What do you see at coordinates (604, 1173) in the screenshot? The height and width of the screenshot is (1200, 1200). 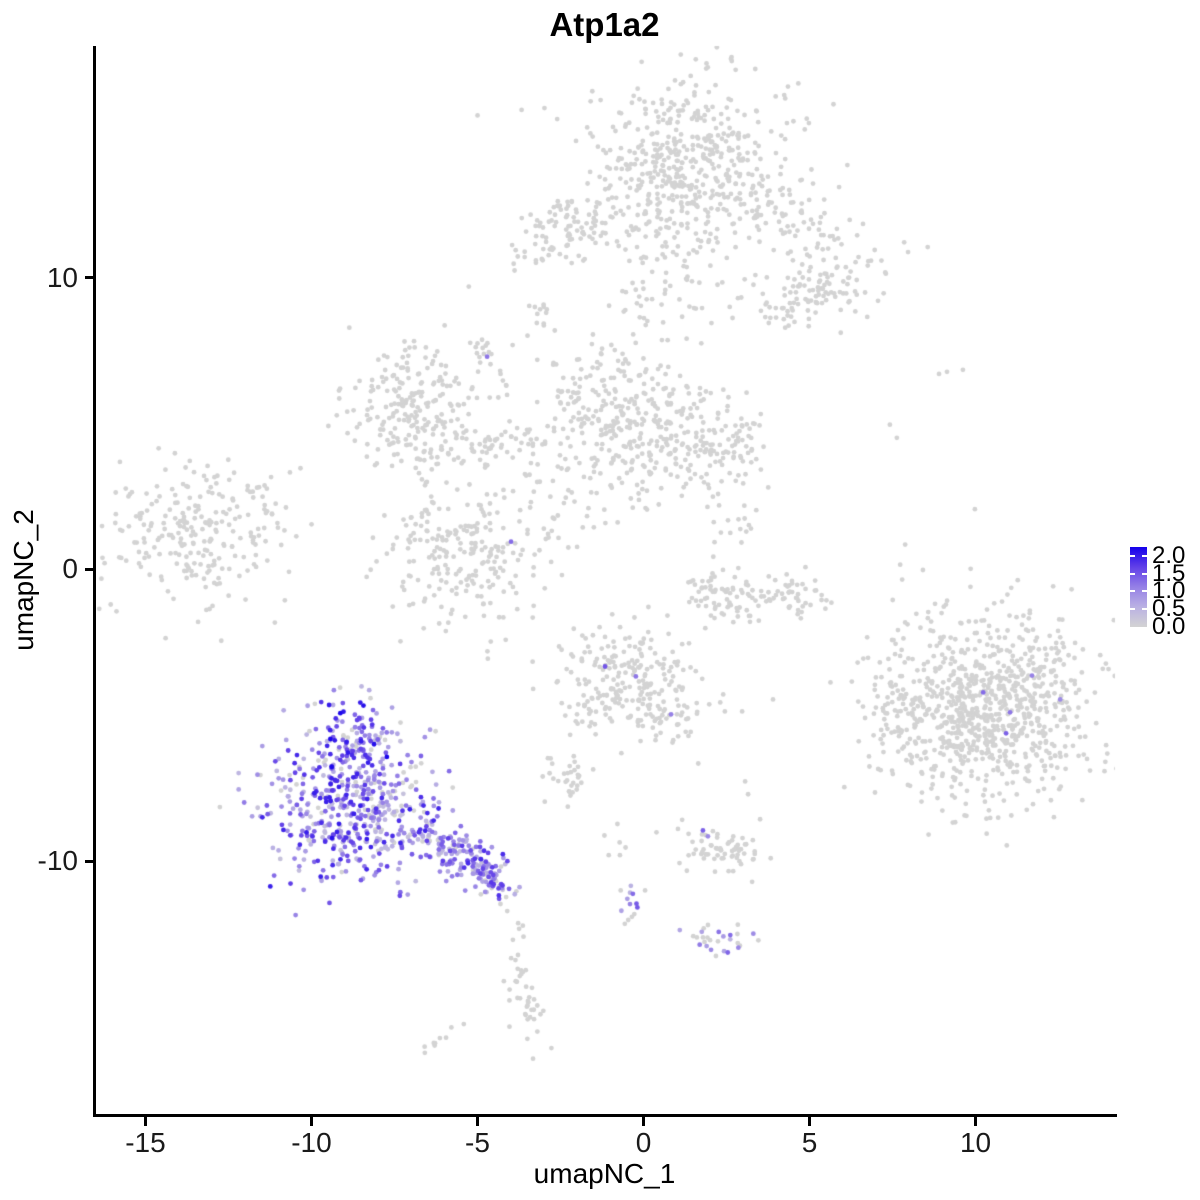 I see `x-axis-title: umapNC_1` at bounding box center [604, 1173].